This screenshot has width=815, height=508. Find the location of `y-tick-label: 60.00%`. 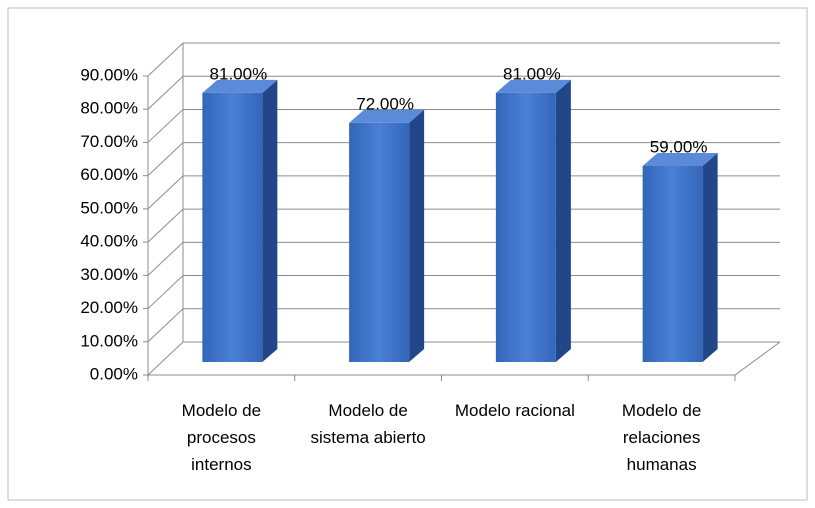

y-tick-label: 60.00% is located at coordinates (109, 174).